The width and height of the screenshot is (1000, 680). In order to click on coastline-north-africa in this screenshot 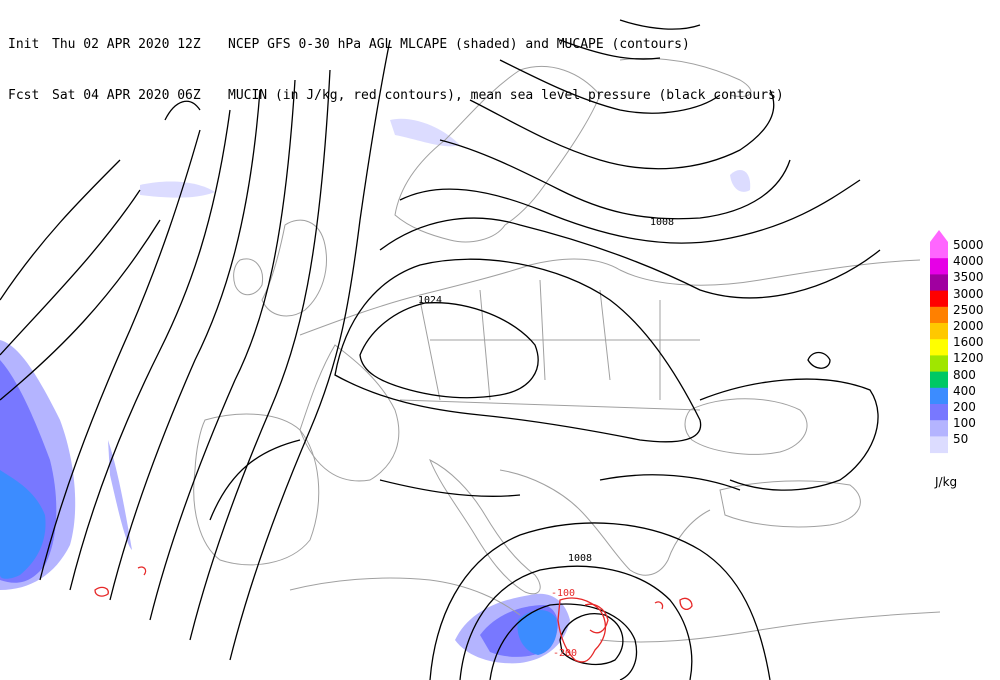, I will do `click(615, 610)`.